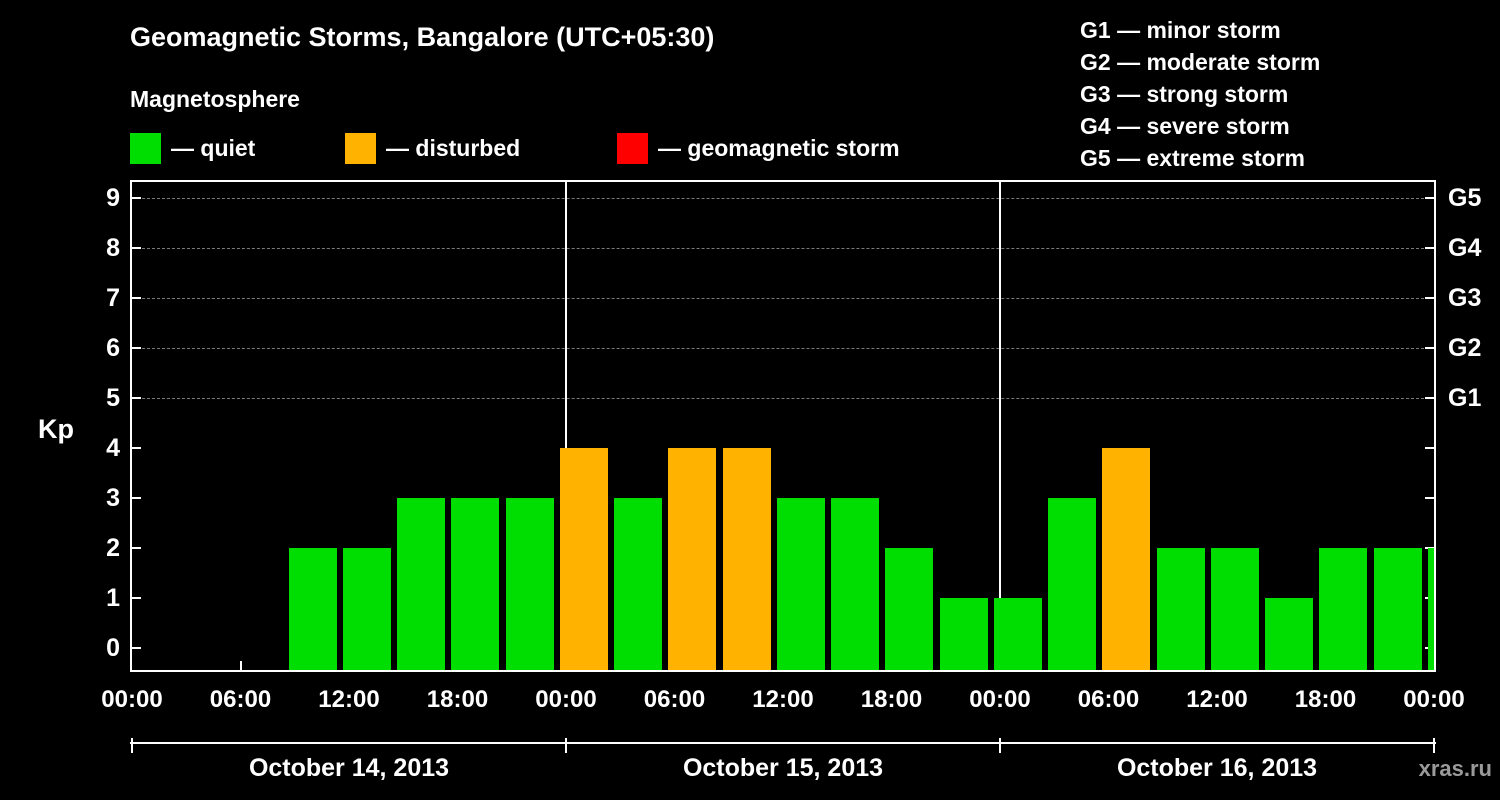  Describe the element at coordinates (453, 148) in the screenshot. I see `legend-item-label: — disturbed` at that location.